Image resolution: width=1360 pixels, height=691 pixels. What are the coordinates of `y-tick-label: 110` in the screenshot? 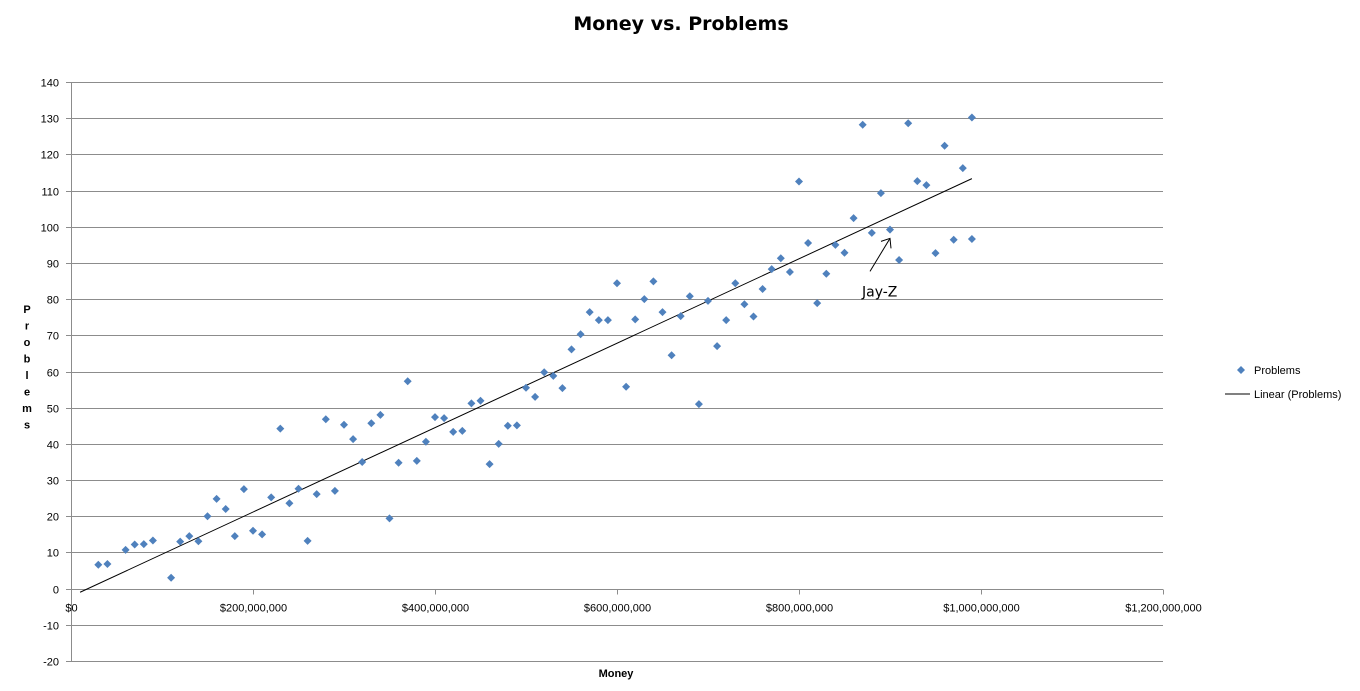 It's located at (50, 193).